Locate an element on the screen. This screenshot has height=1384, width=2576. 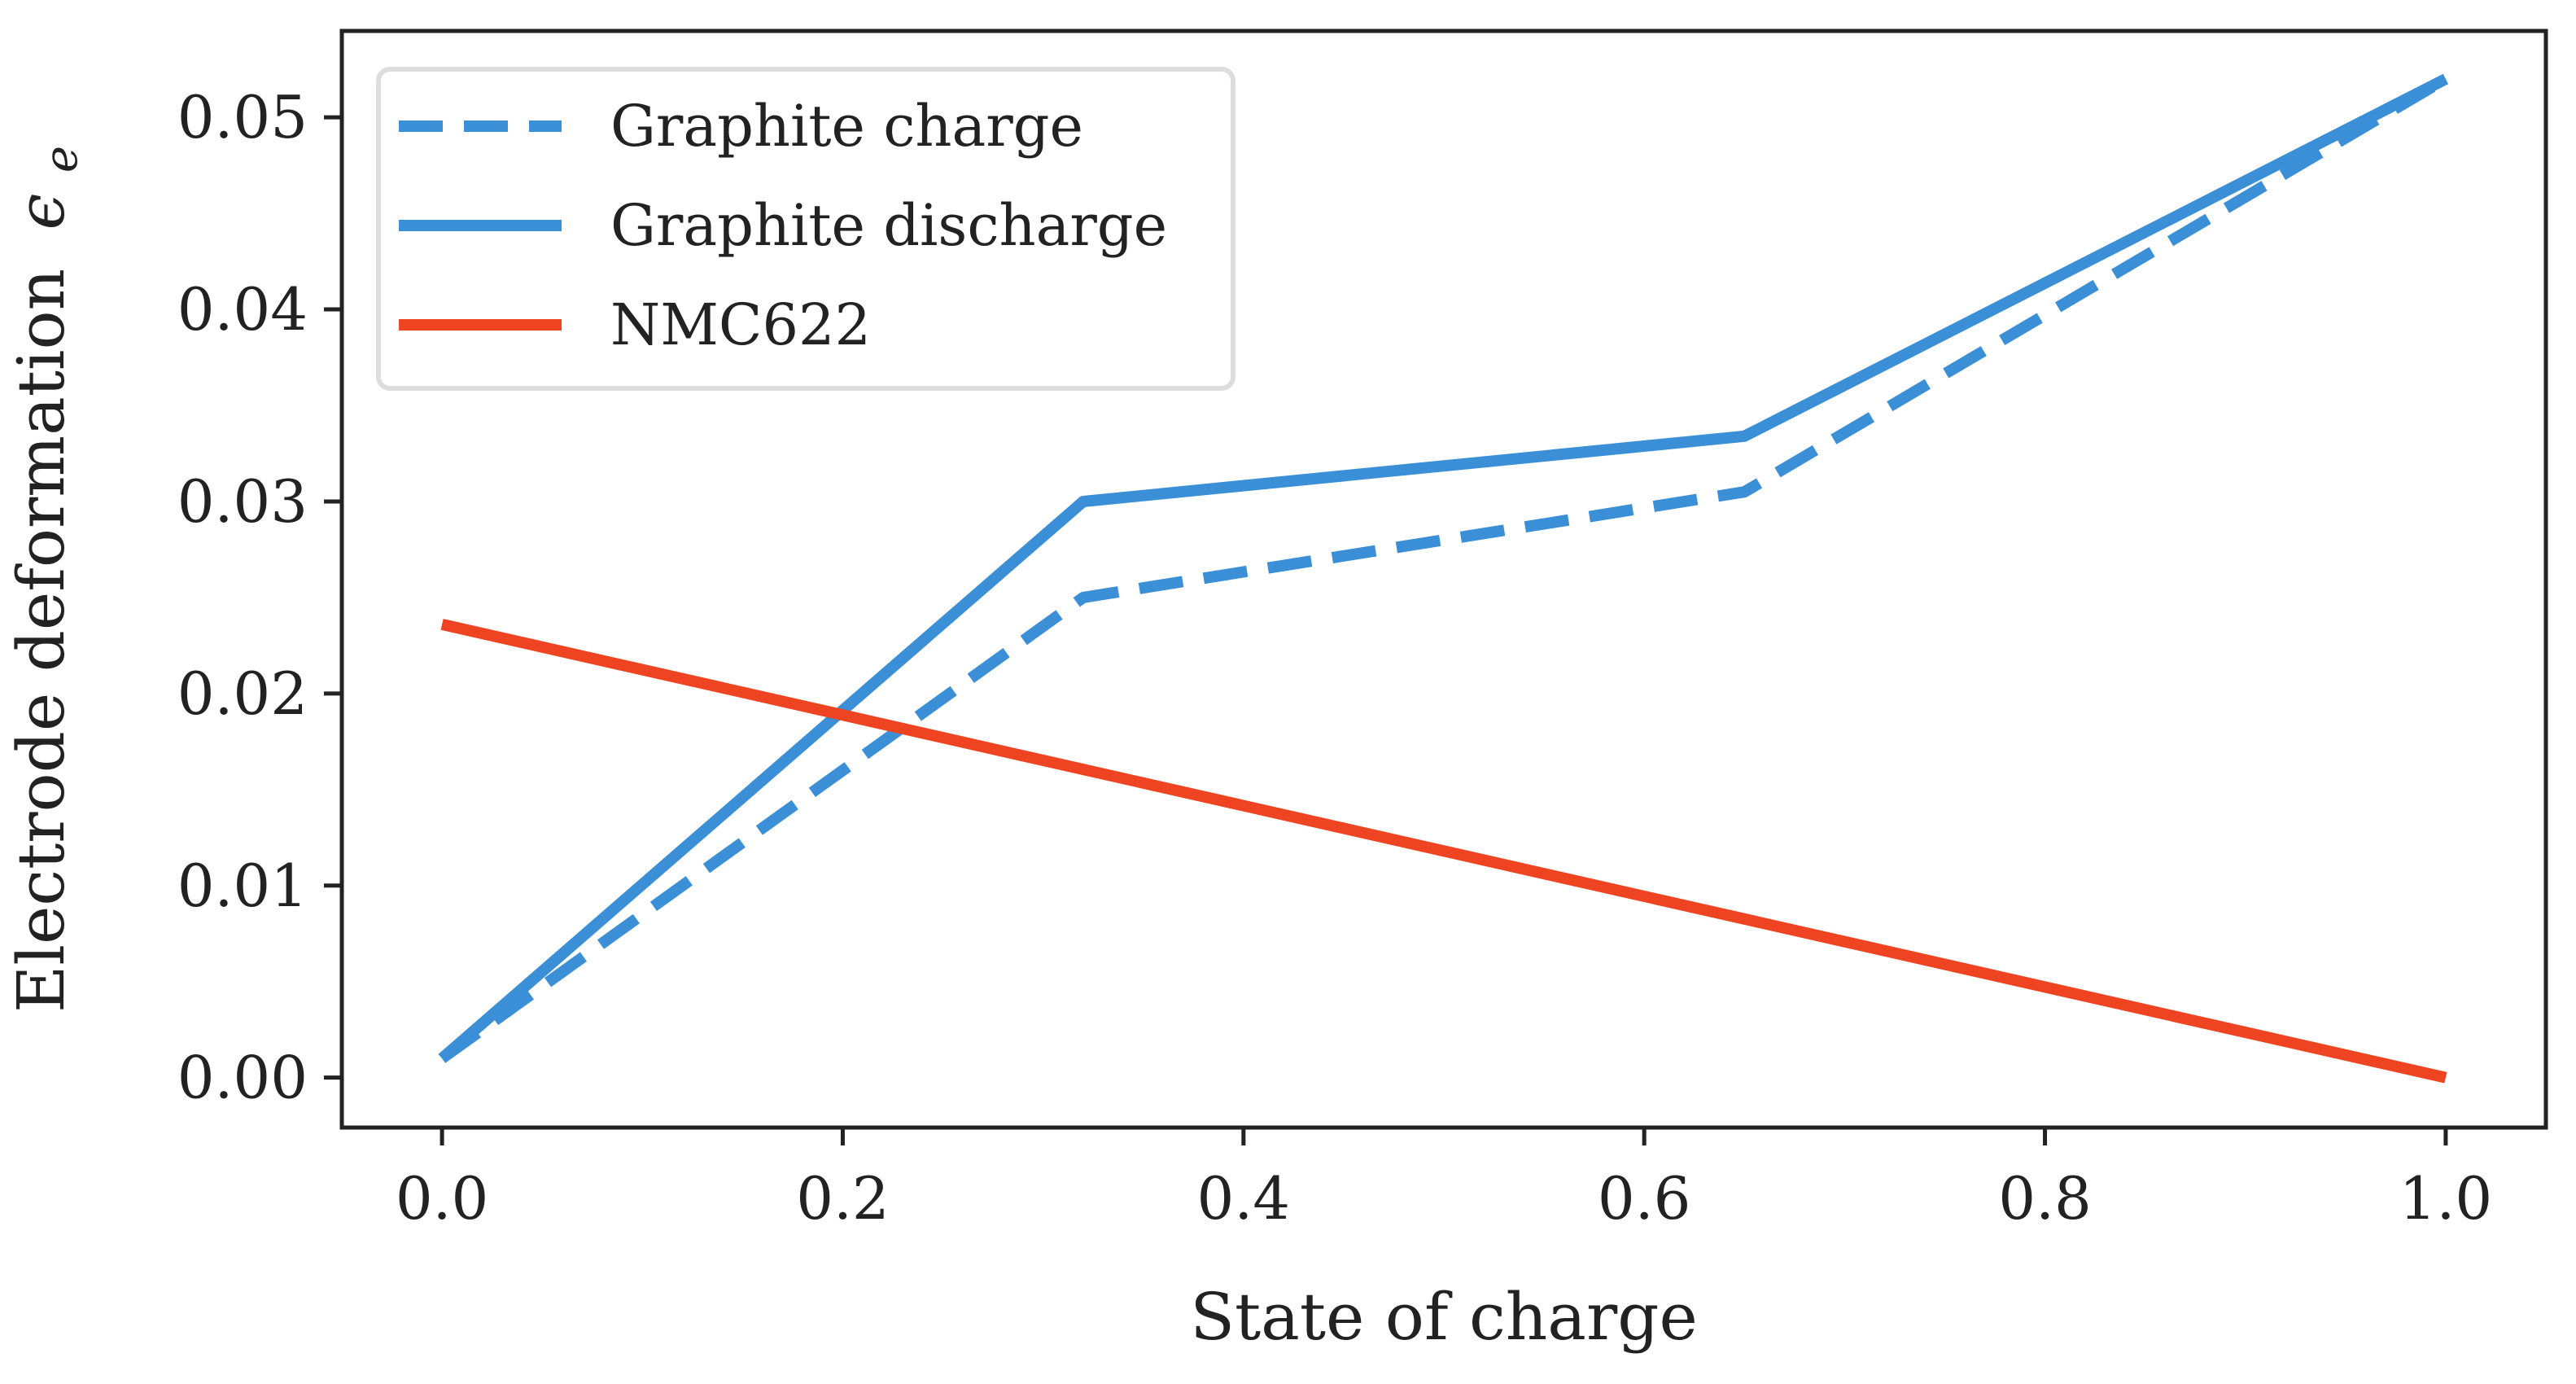
y-tick-label: 0.05 is located at coordinates (242, 117).